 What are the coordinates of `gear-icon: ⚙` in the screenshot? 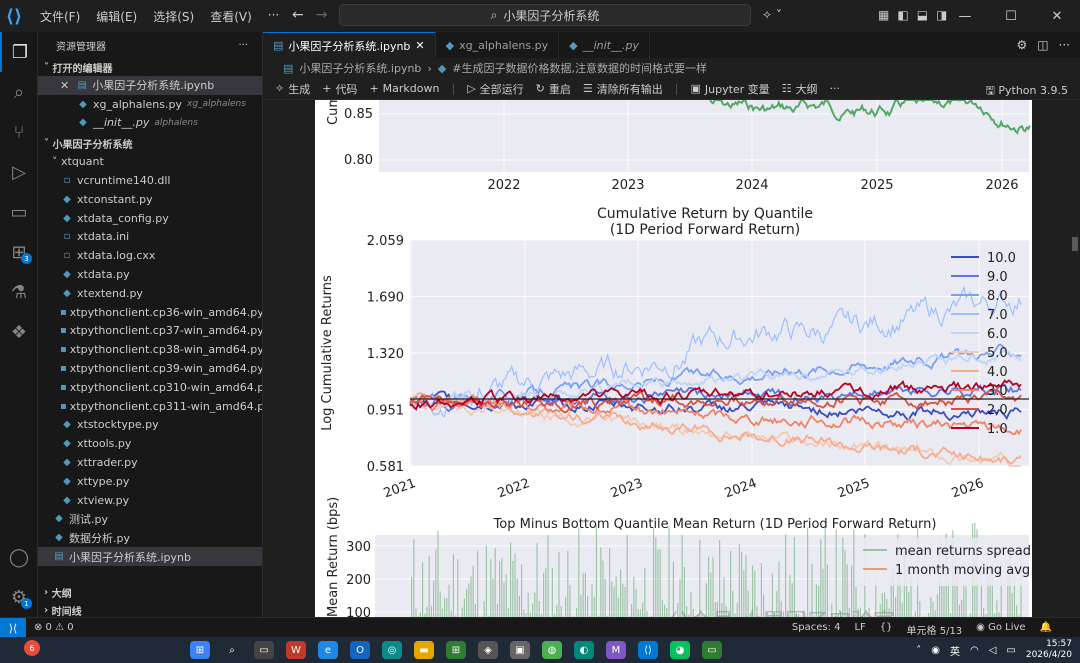 It's located at (1022, 45).